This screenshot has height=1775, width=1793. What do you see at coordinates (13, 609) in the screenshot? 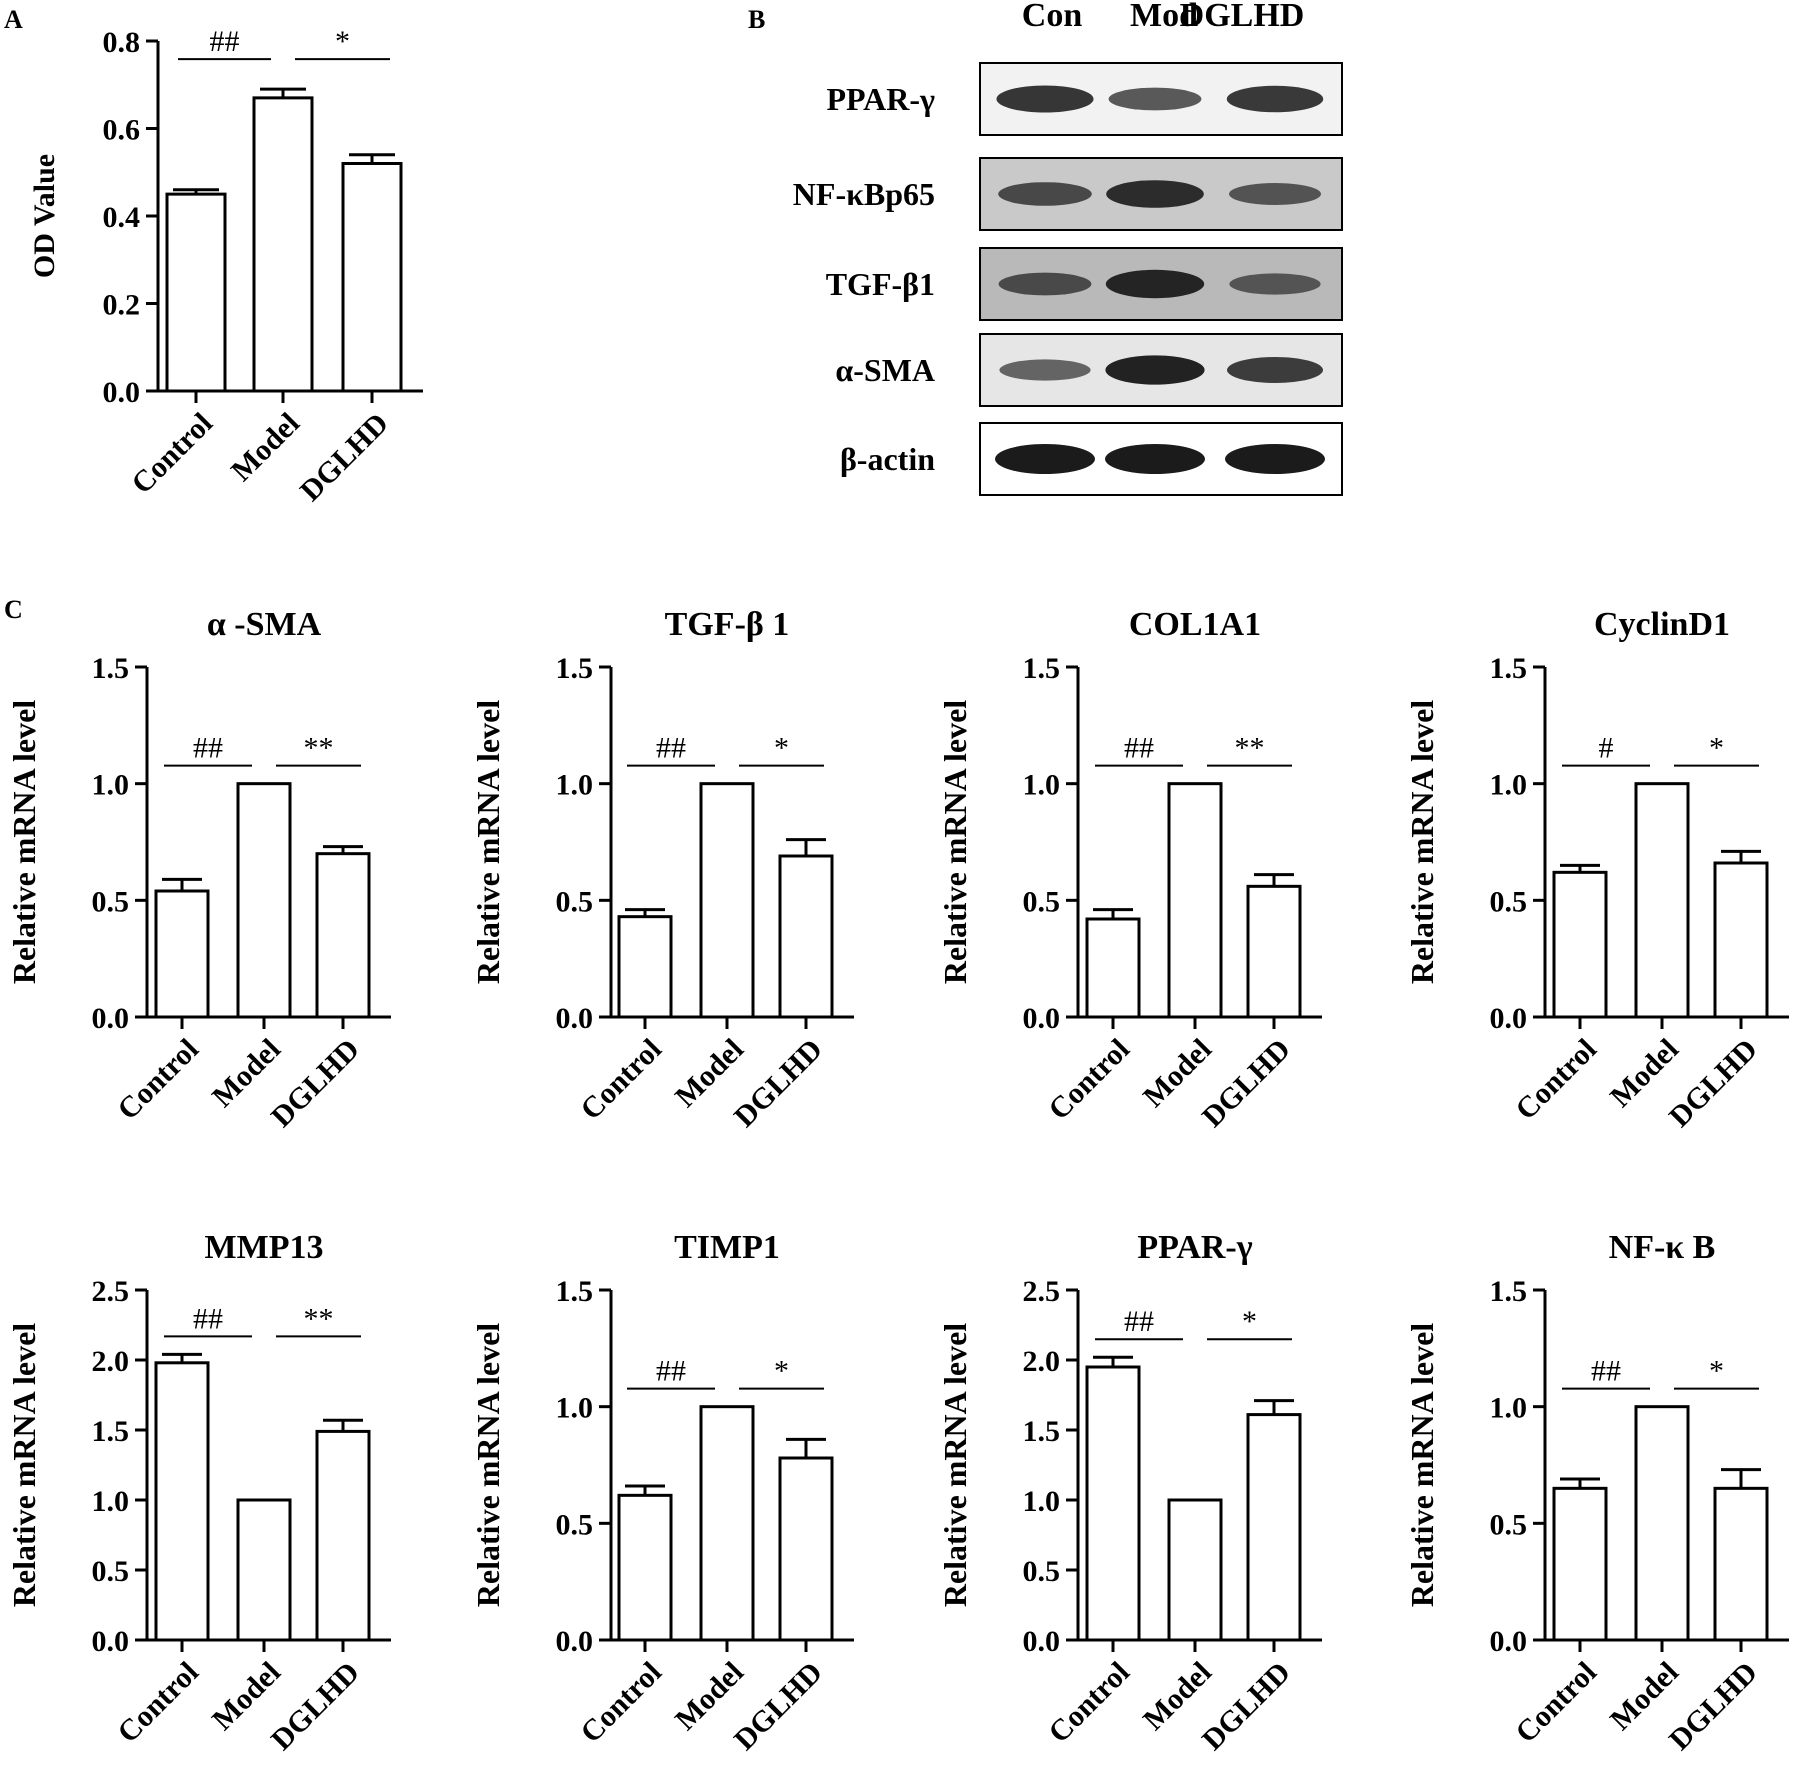
I see `panel-label-c: C` at bounding box center [13, 609].